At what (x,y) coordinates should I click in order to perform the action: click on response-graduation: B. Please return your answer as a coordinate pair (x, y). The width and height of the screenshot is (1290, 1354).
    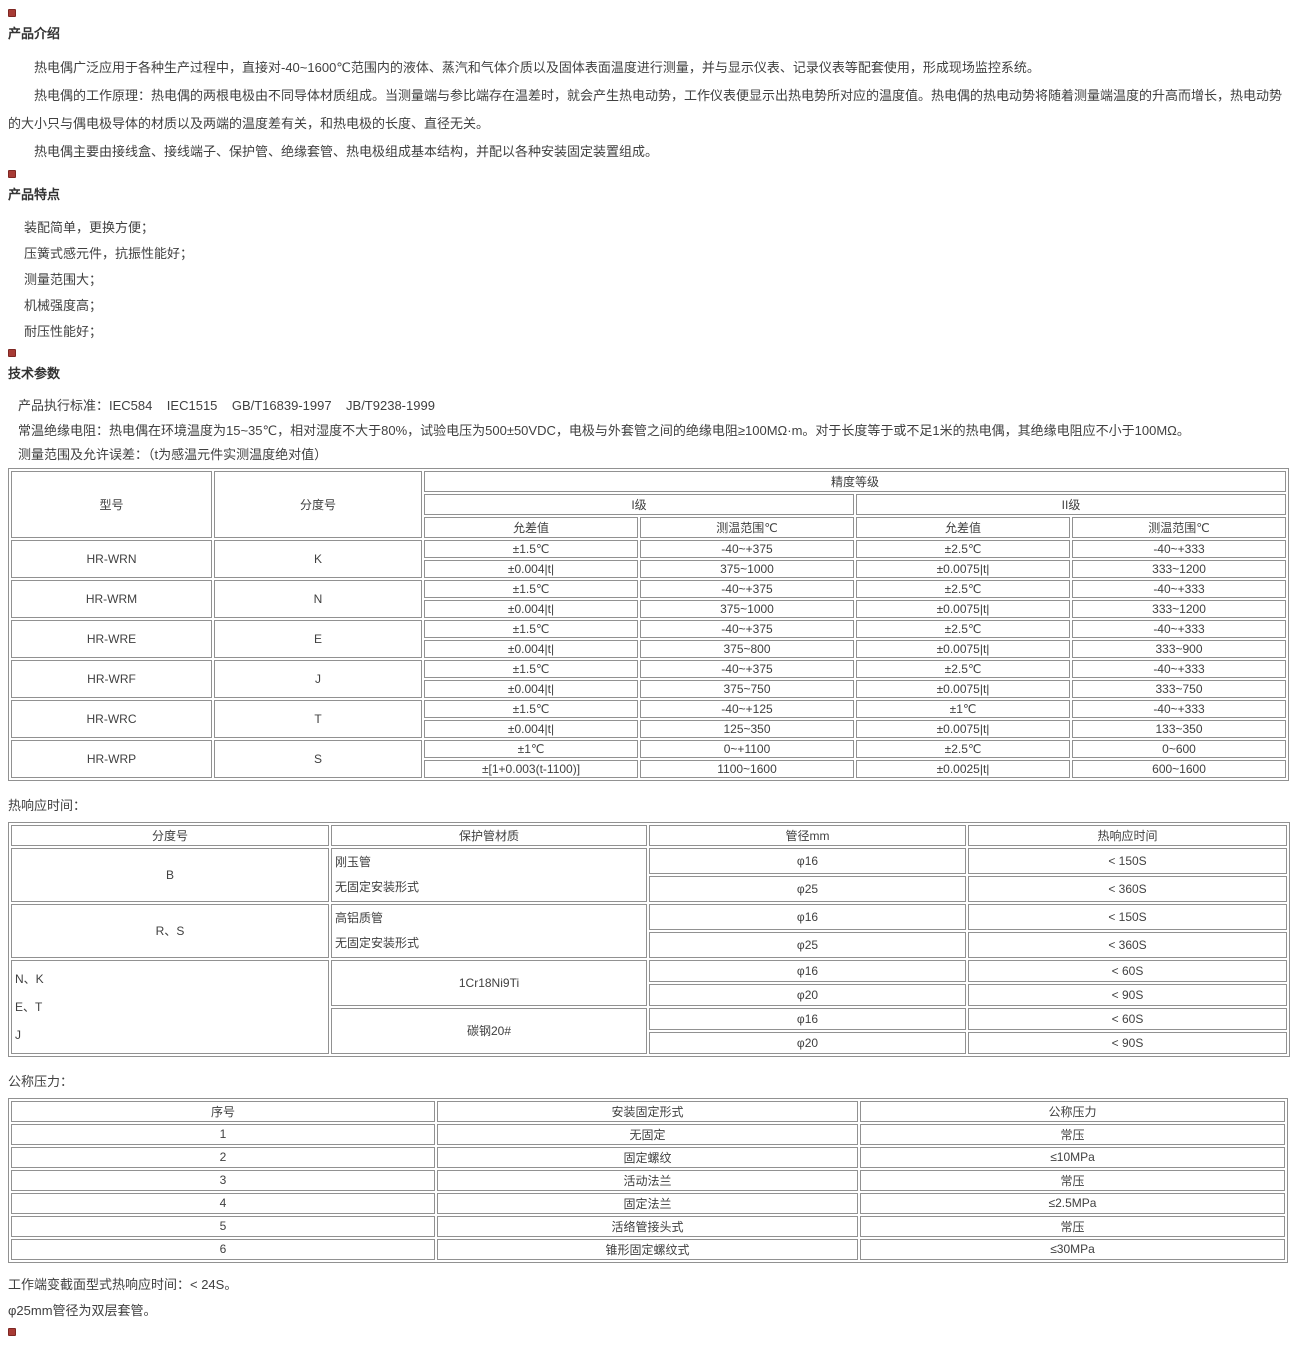
    Looking at the image, I should click on (170, 874).